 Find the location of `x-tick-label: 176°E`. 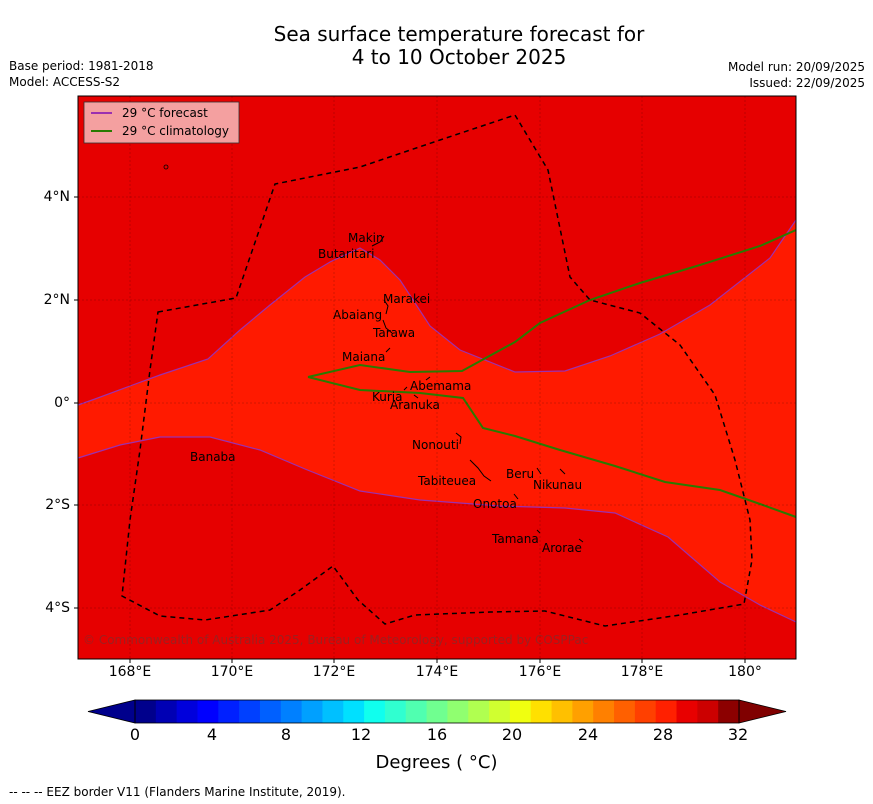

x-tick-label: 176°E is located at coordinates (540, 672).